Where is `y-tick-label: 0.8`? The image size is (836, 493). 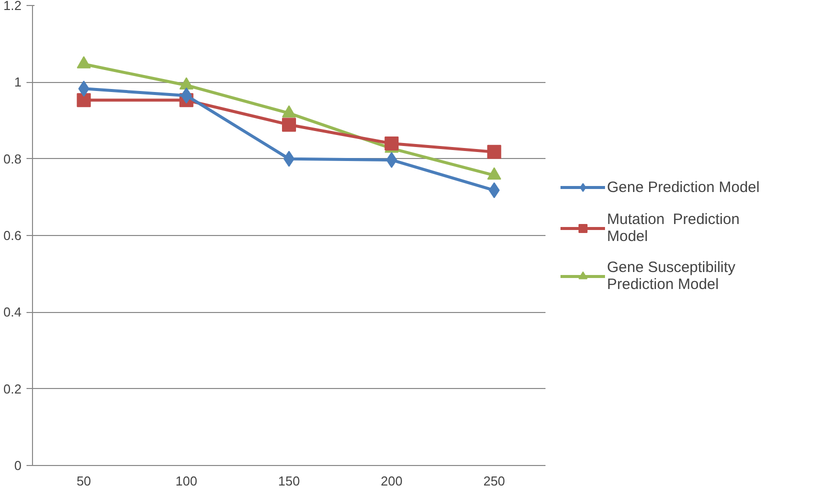
y-tick-label: 0.8 is located at coordinates (12, 158).